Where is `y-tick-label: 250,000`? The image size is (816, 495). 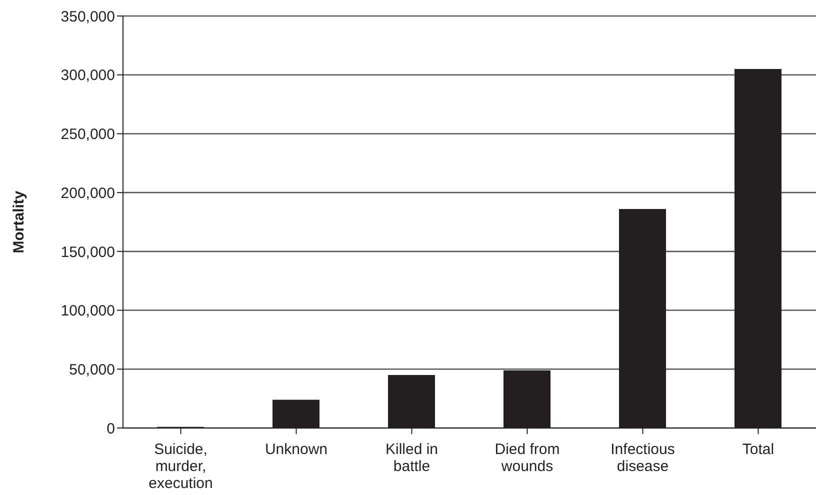
y-tick-label: 250,000 is located at coordinates (87, 135).